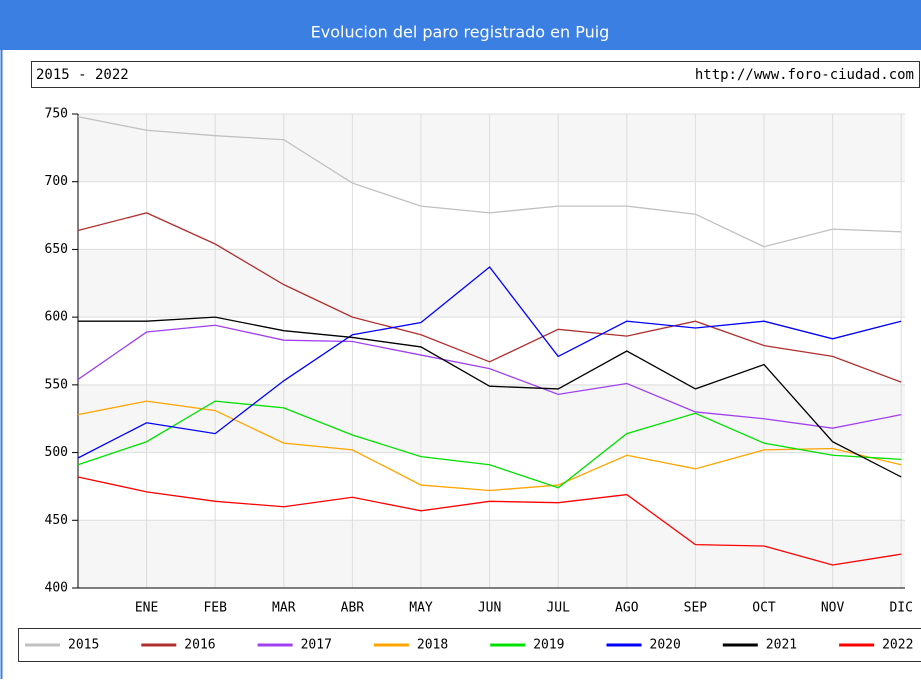 The image size is (921, 683). What do you see at coordinates (56, 114) in the screenshot?
I see `y-tick-label: 750` at bounding box center [56, 114].